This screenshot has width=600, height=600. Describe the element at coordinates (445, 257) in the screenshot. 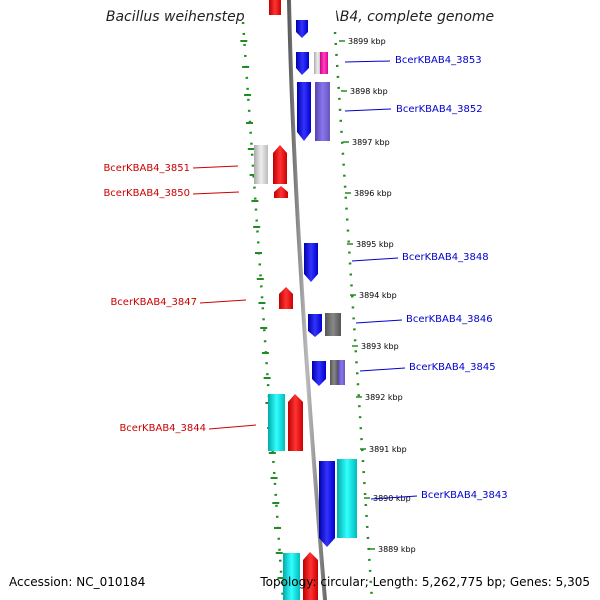

I see `gene-label: BcerKBAB4_3848` at that location.